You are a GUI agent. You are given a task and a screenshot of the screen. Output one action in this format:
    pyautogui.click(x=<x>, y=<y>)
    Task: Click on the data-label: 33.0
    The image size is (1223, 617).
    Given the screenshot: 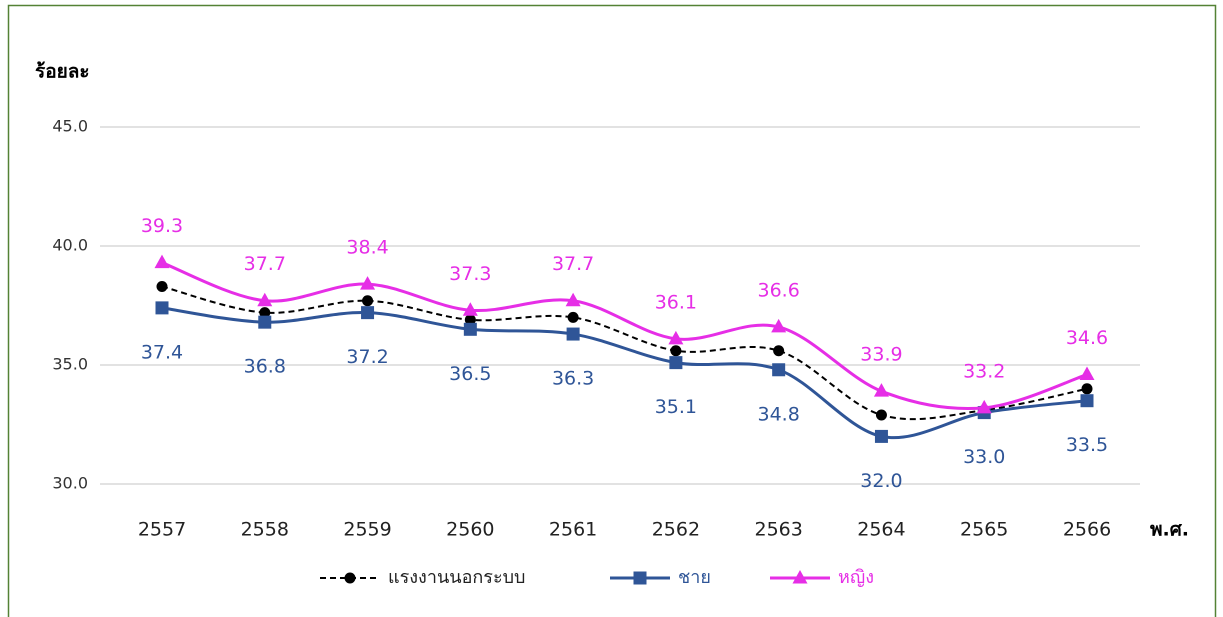 What is the action you would take?
    pyautogui.click(x=984, y=457)
    